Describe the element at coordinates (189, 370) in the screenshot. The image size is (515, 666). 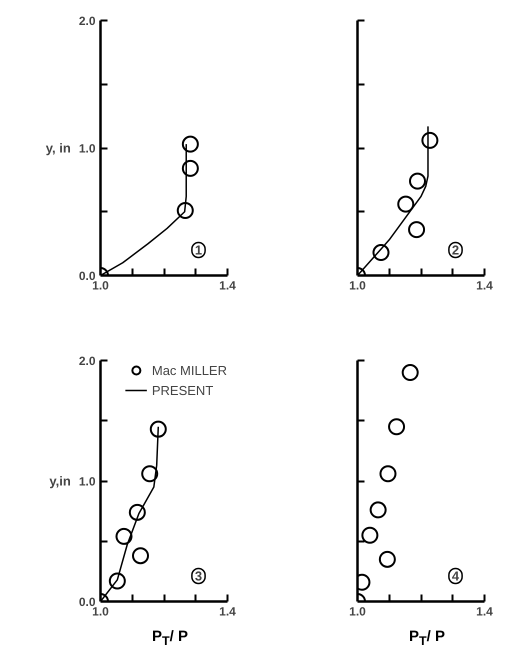
I see `legend-label: Mac MILLER` at that location.